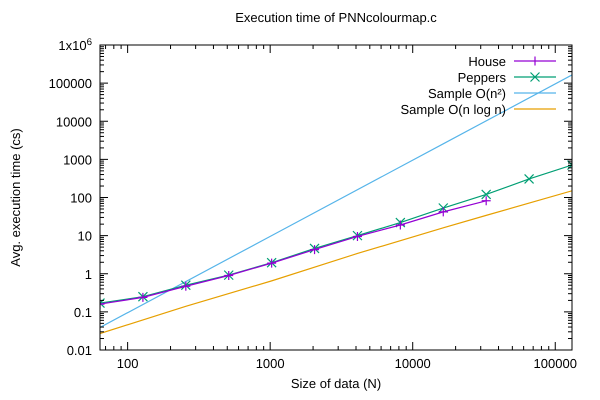 The width and height of the screenshot is (600, 400). What do you see at coordinates (270, 363) in the screenshot?
I see `x-tick-label: 1000` at bounding box center [270, 363].